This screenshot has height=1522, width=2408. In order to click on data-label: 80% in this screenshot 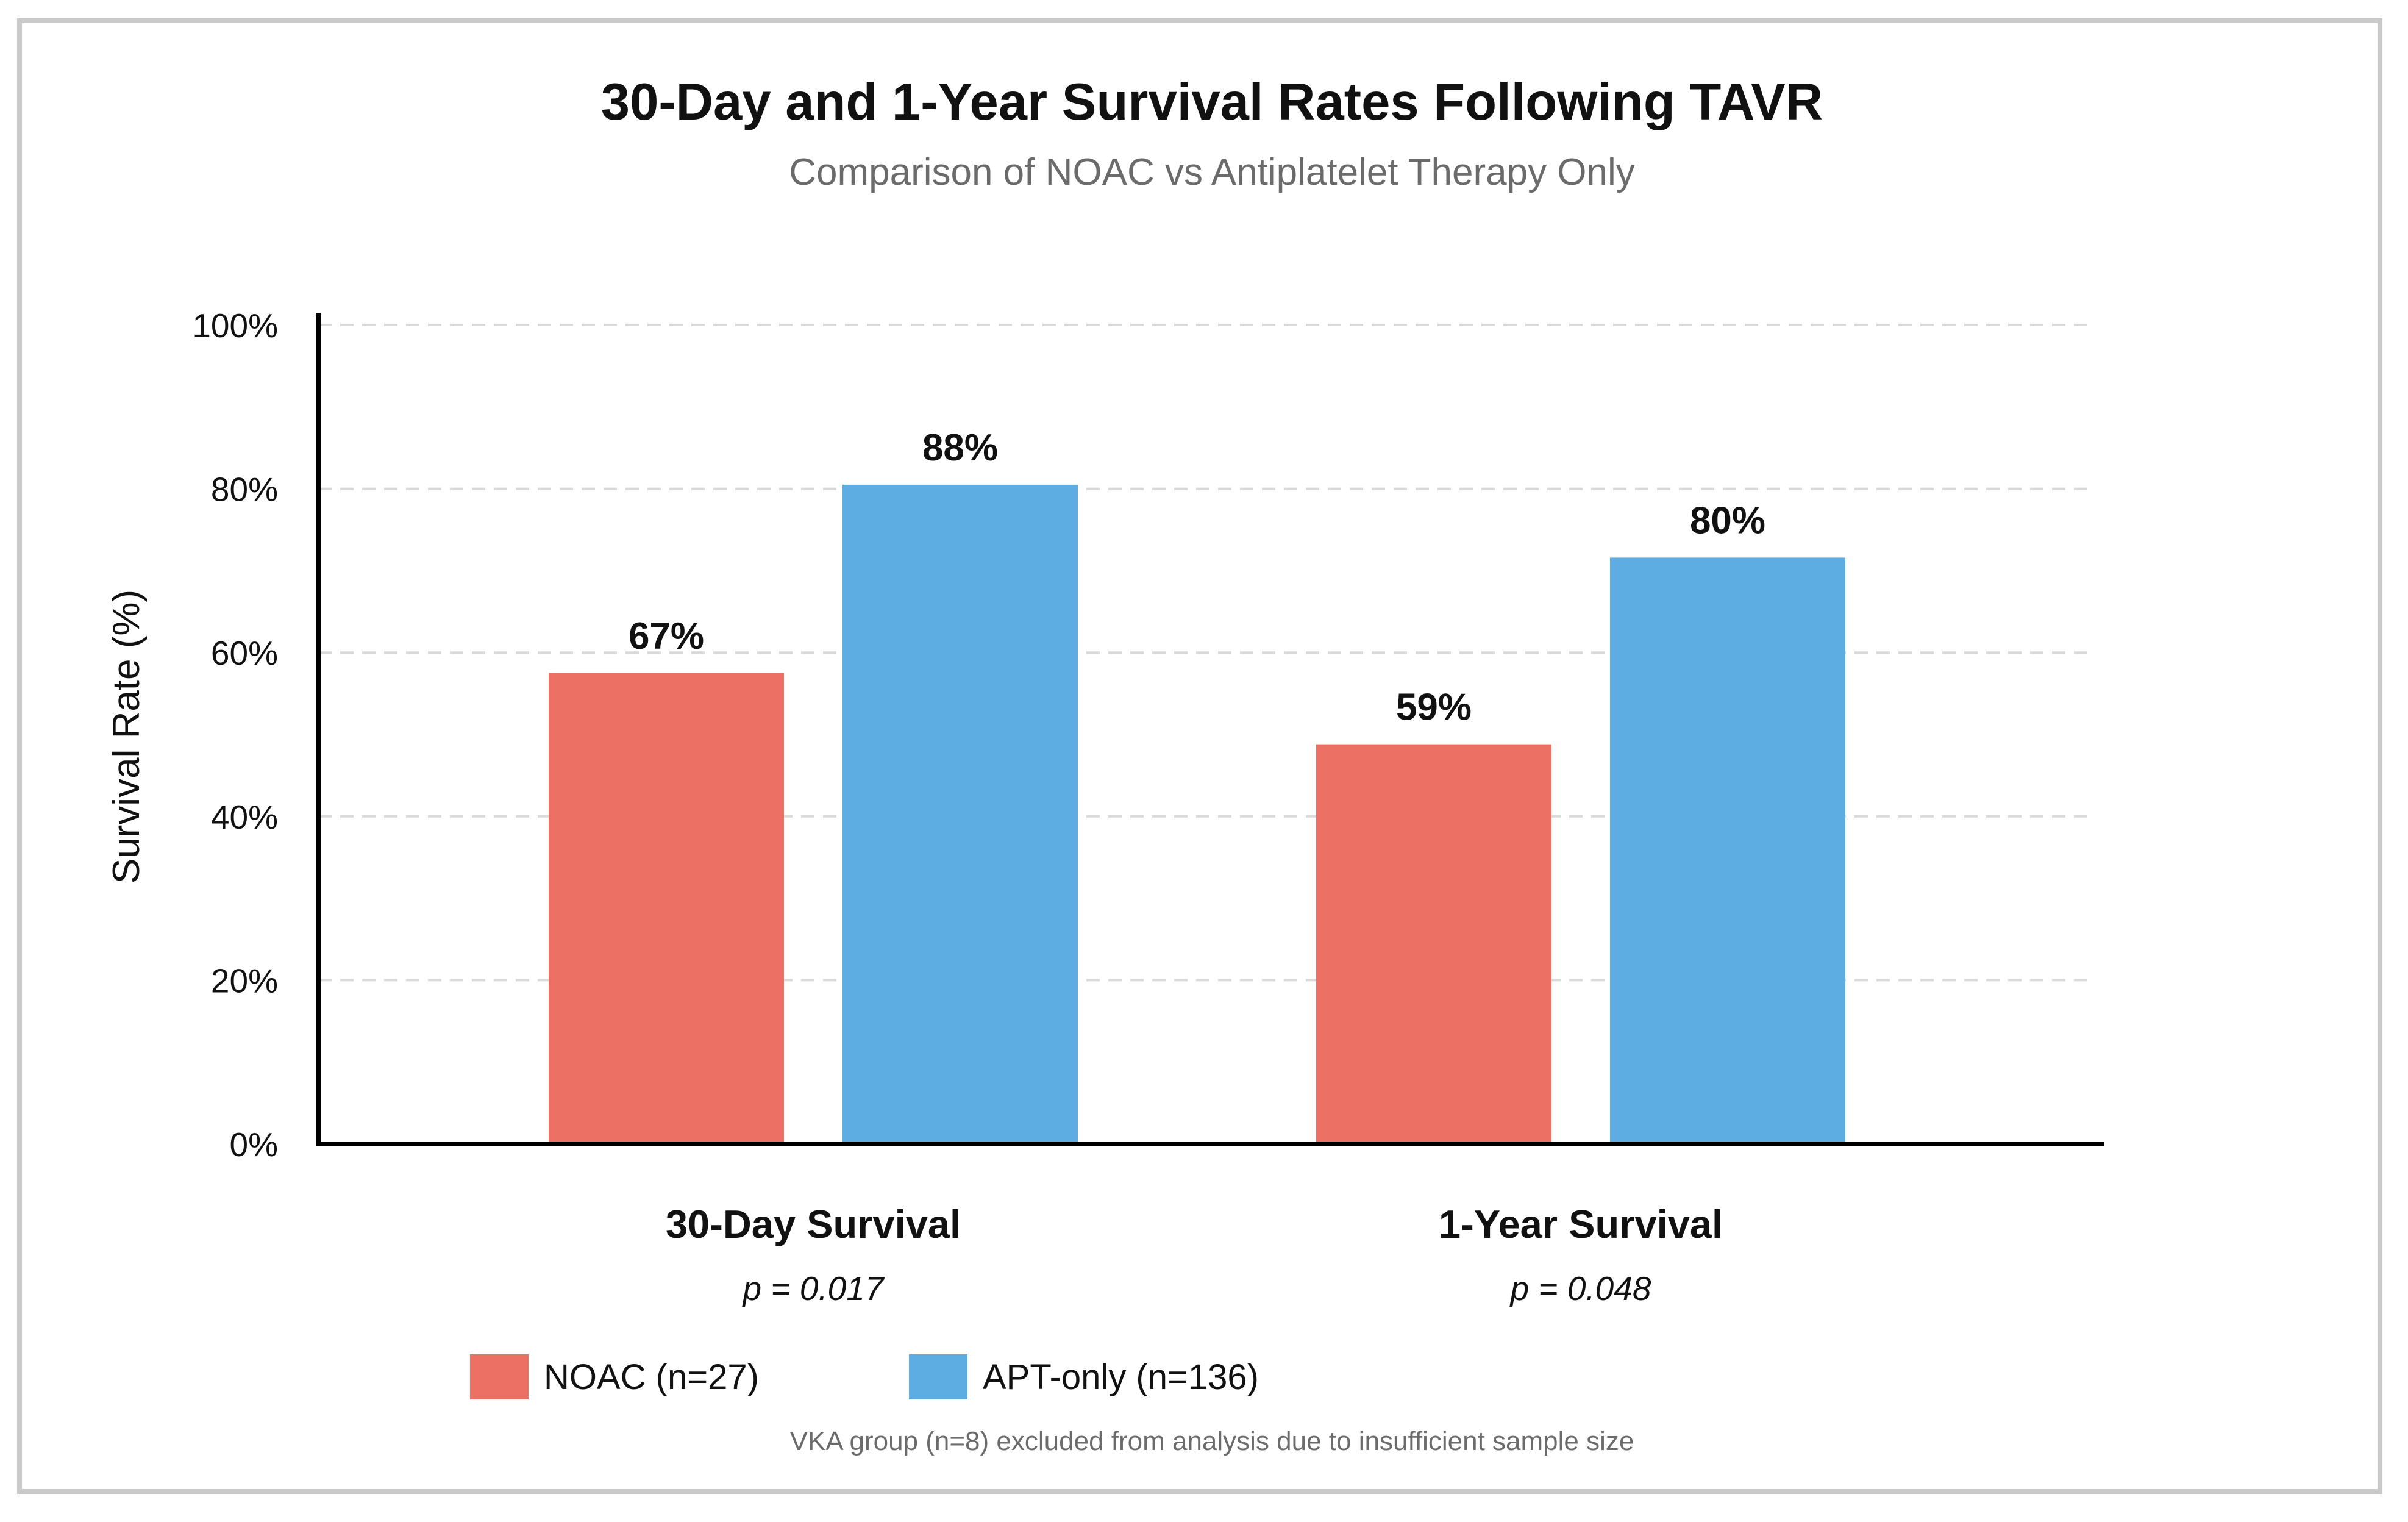, I will do `click(1727, 520)`.